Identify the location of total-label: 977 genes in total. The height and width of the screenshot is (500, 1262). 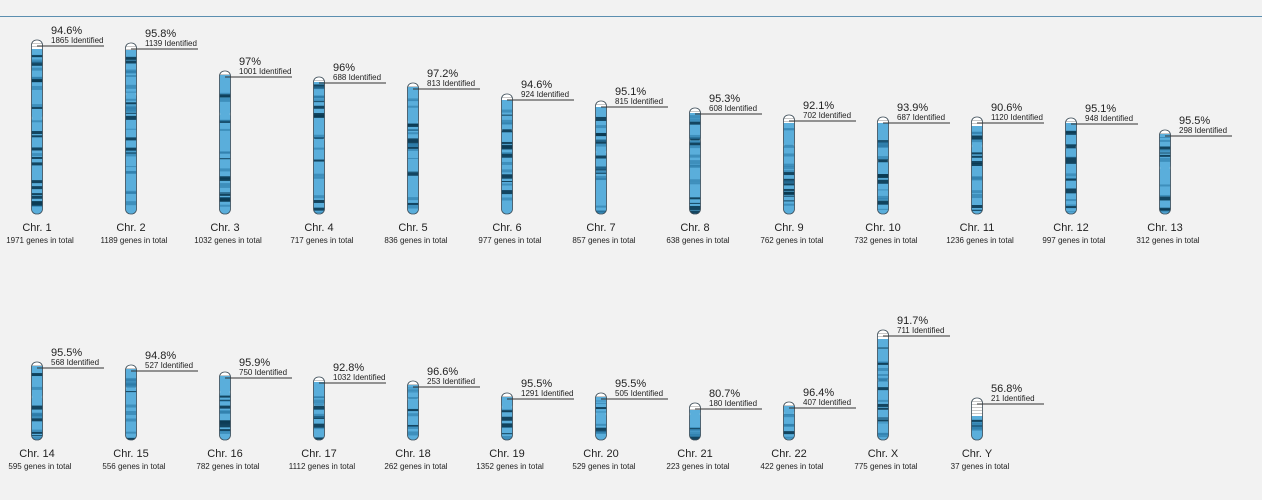
(509, 240).